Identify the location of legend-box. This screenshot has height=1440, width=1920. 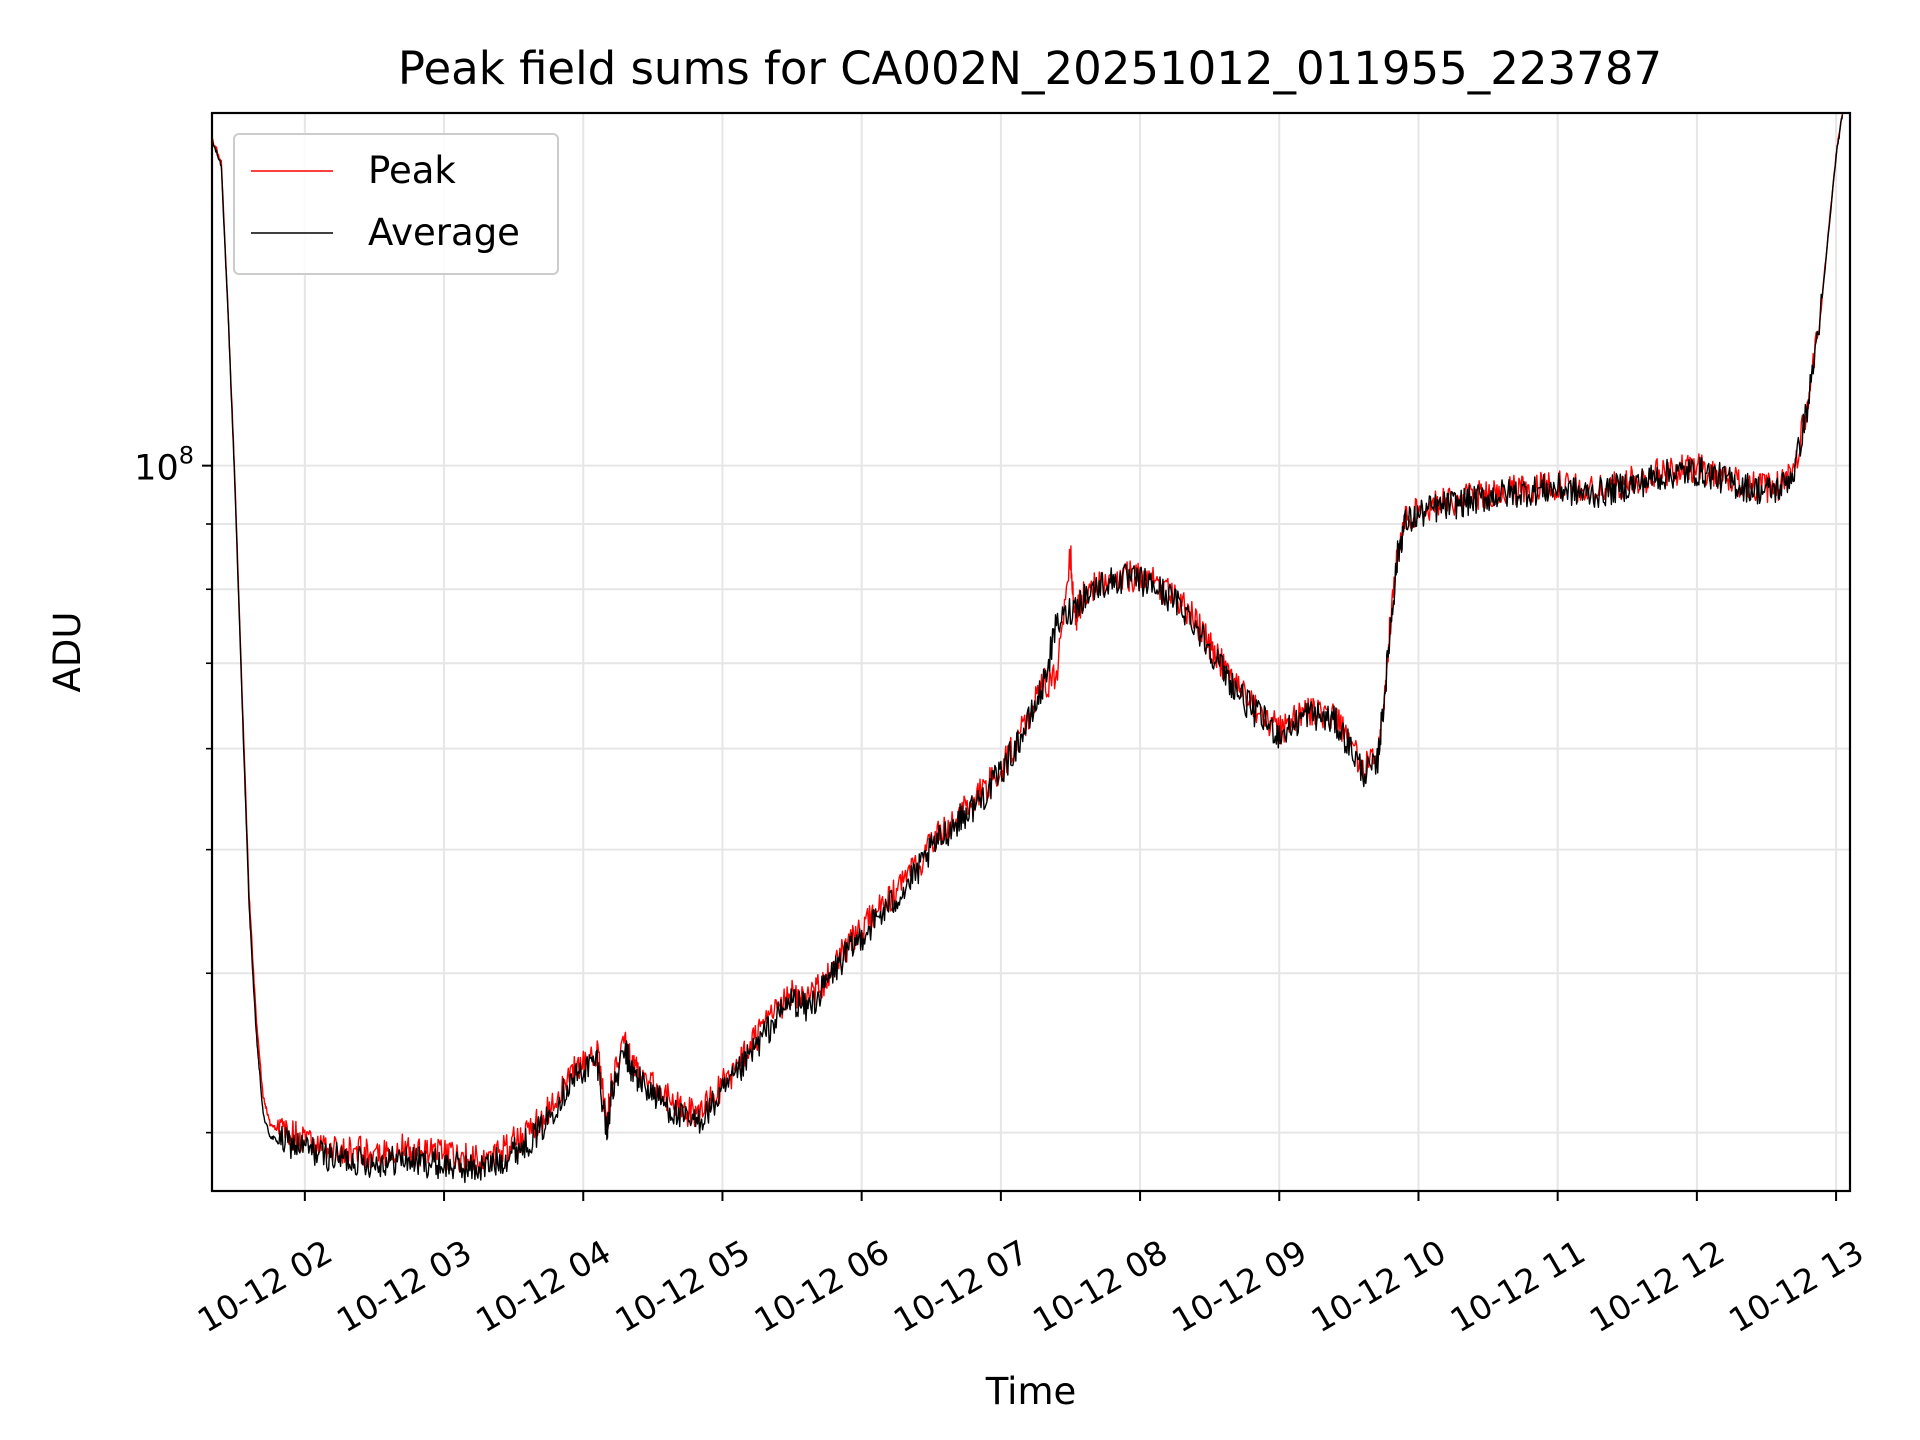
(396, 204).